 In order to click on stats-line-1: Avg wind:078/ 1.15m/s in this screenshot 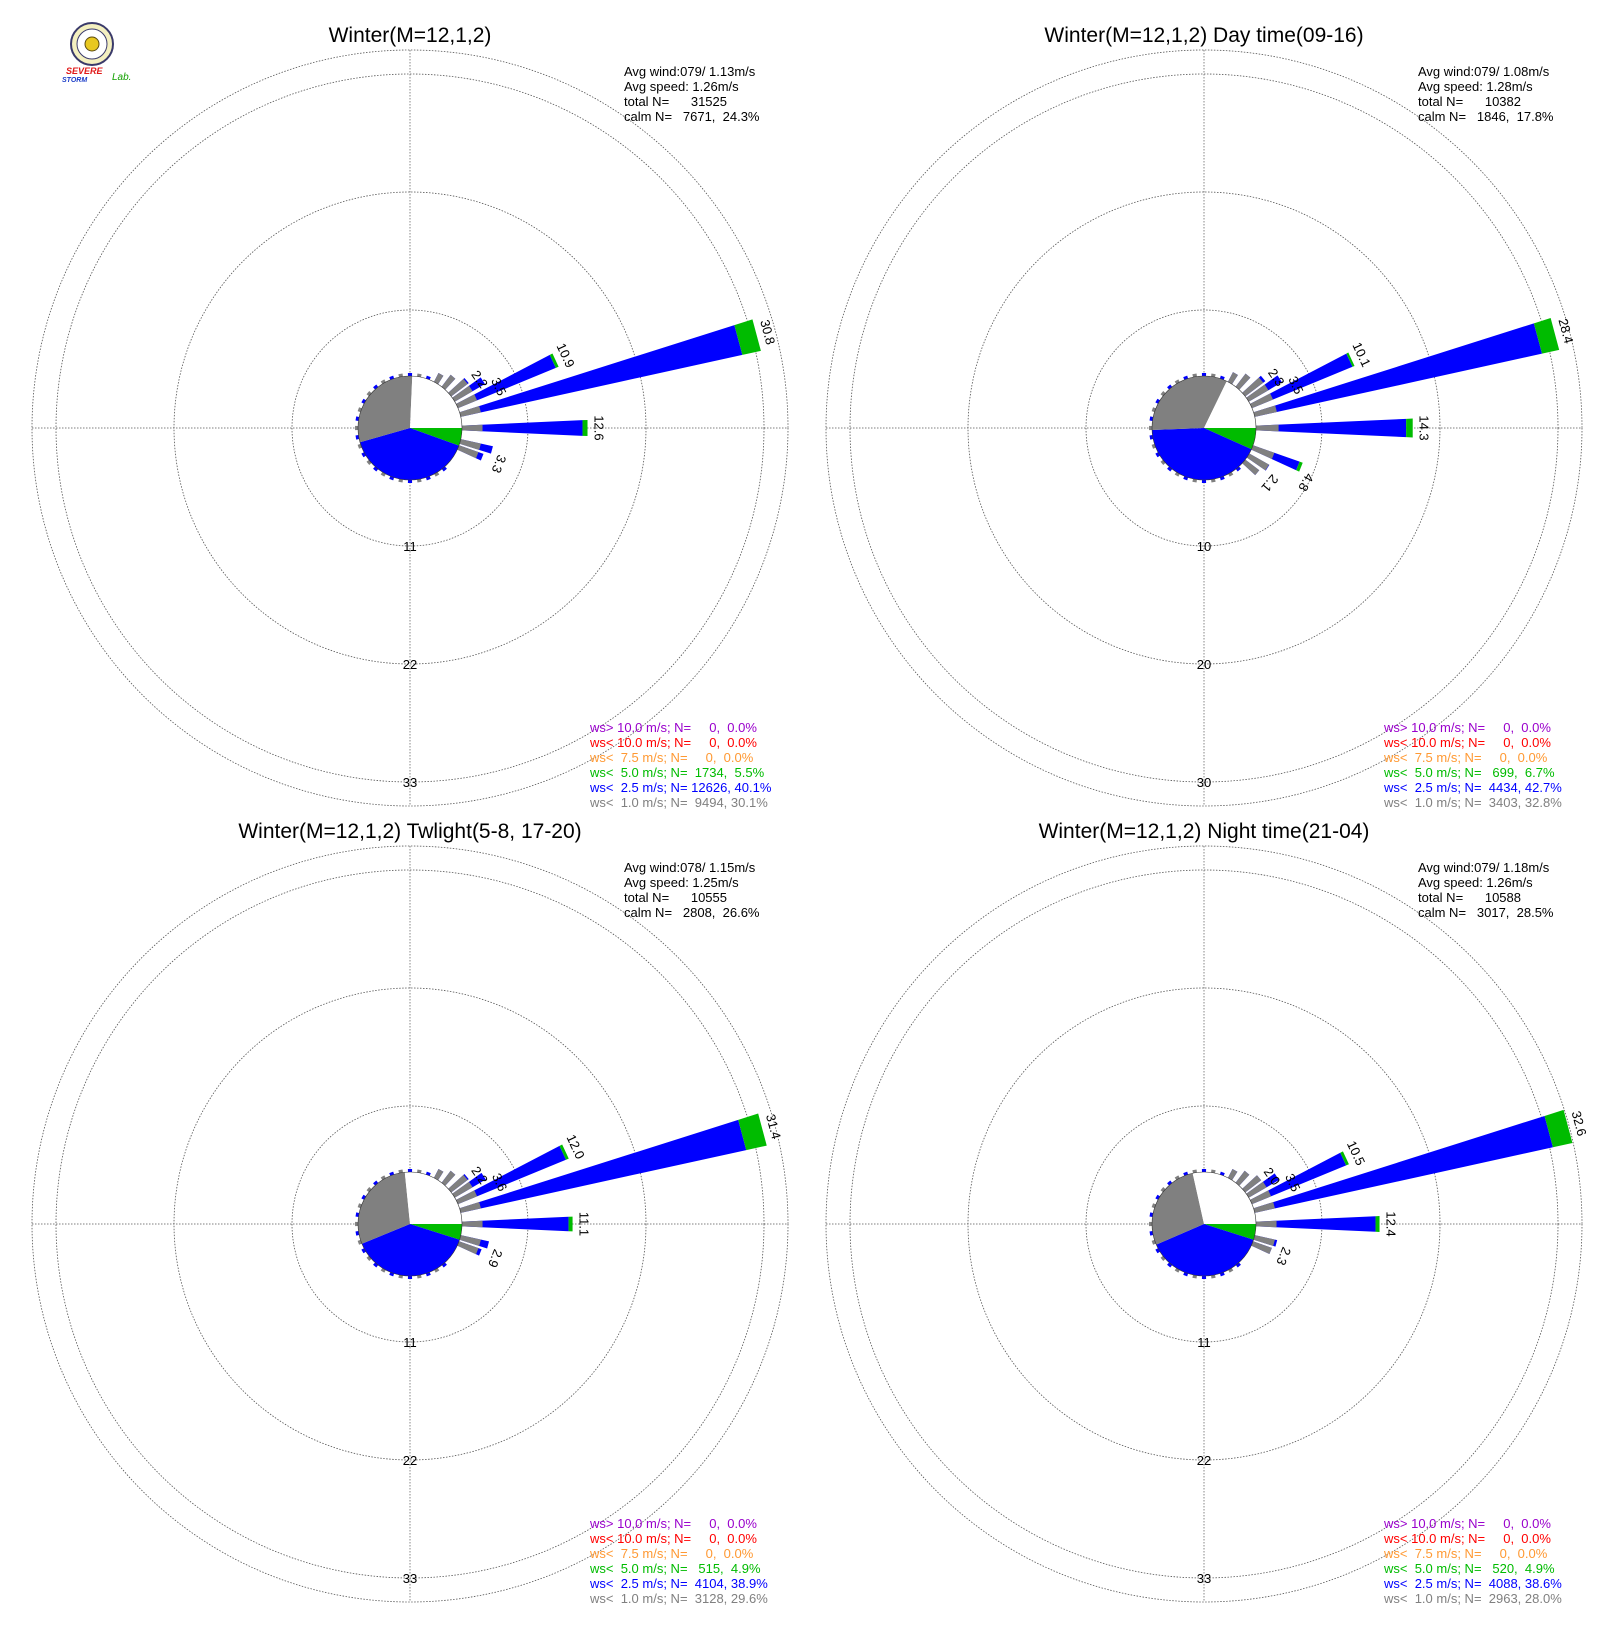, I will do `click(690, 867)`.